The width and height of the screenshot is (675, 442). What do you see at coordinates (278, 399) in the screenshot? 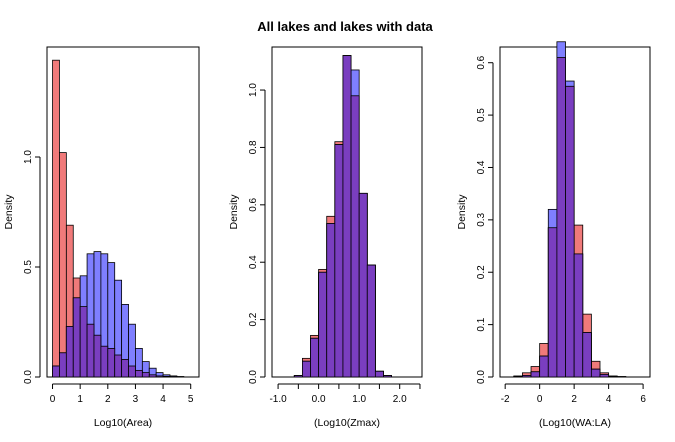
I see `x-tick-label: -1.0` at bounding box center [278, 399].